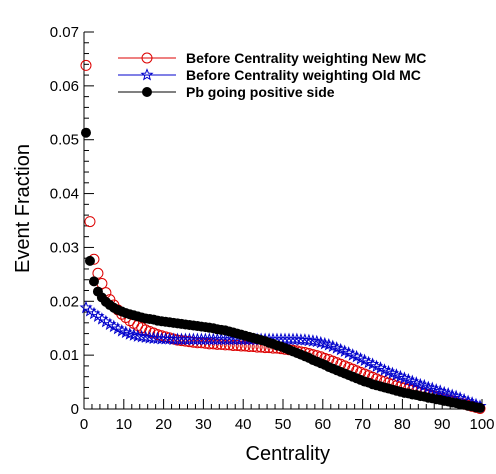 The image size is (496, 474). What do you see at coordinates (203, 424) in the screenshot?
I see `x-tick-label: 30` at bounding box center [203, 424].